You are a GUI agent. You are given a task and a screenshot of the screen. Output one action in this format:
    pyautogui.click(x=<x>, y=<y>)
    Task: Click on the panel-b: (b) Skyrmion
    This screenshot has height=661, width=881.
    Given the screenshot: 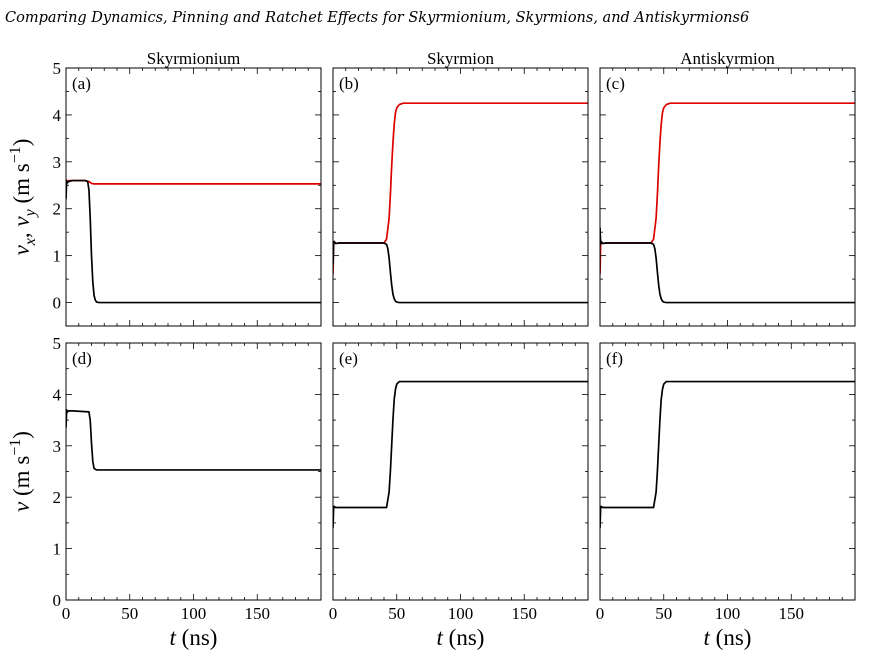 What is the action you would take?
    pyautogui.click(x=460, y=188)
    